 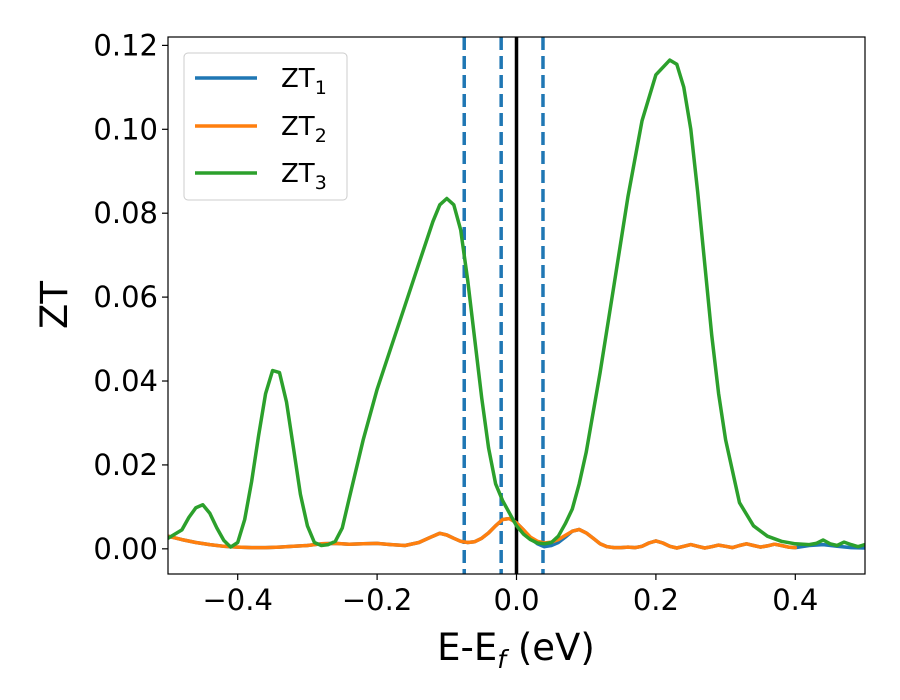 I want to click on x-axis-label-main: E-E, so click(x=467, y=647).